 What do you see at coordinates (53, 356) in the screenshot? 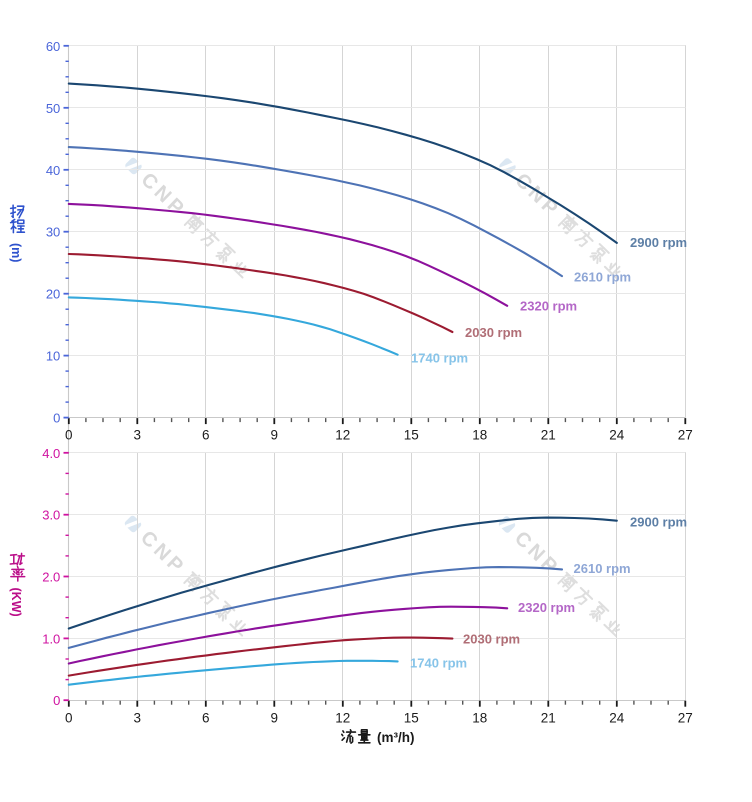
I see `svg-text: 10` at bounding box center [53, 356].